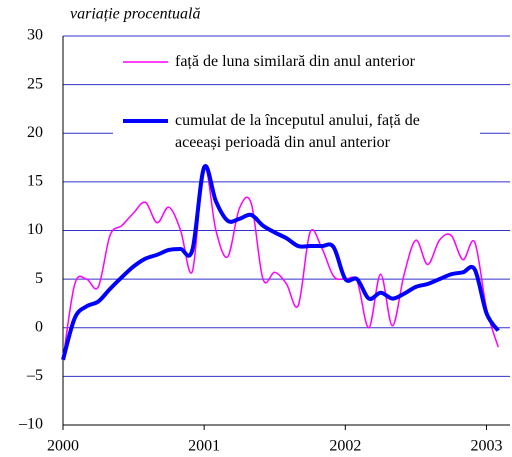 The image size is (512, 457). What do you see at coordinates (35, 83) in the screenshot?
I see `y-tick-label: 25` at bounding box center [35, 83].